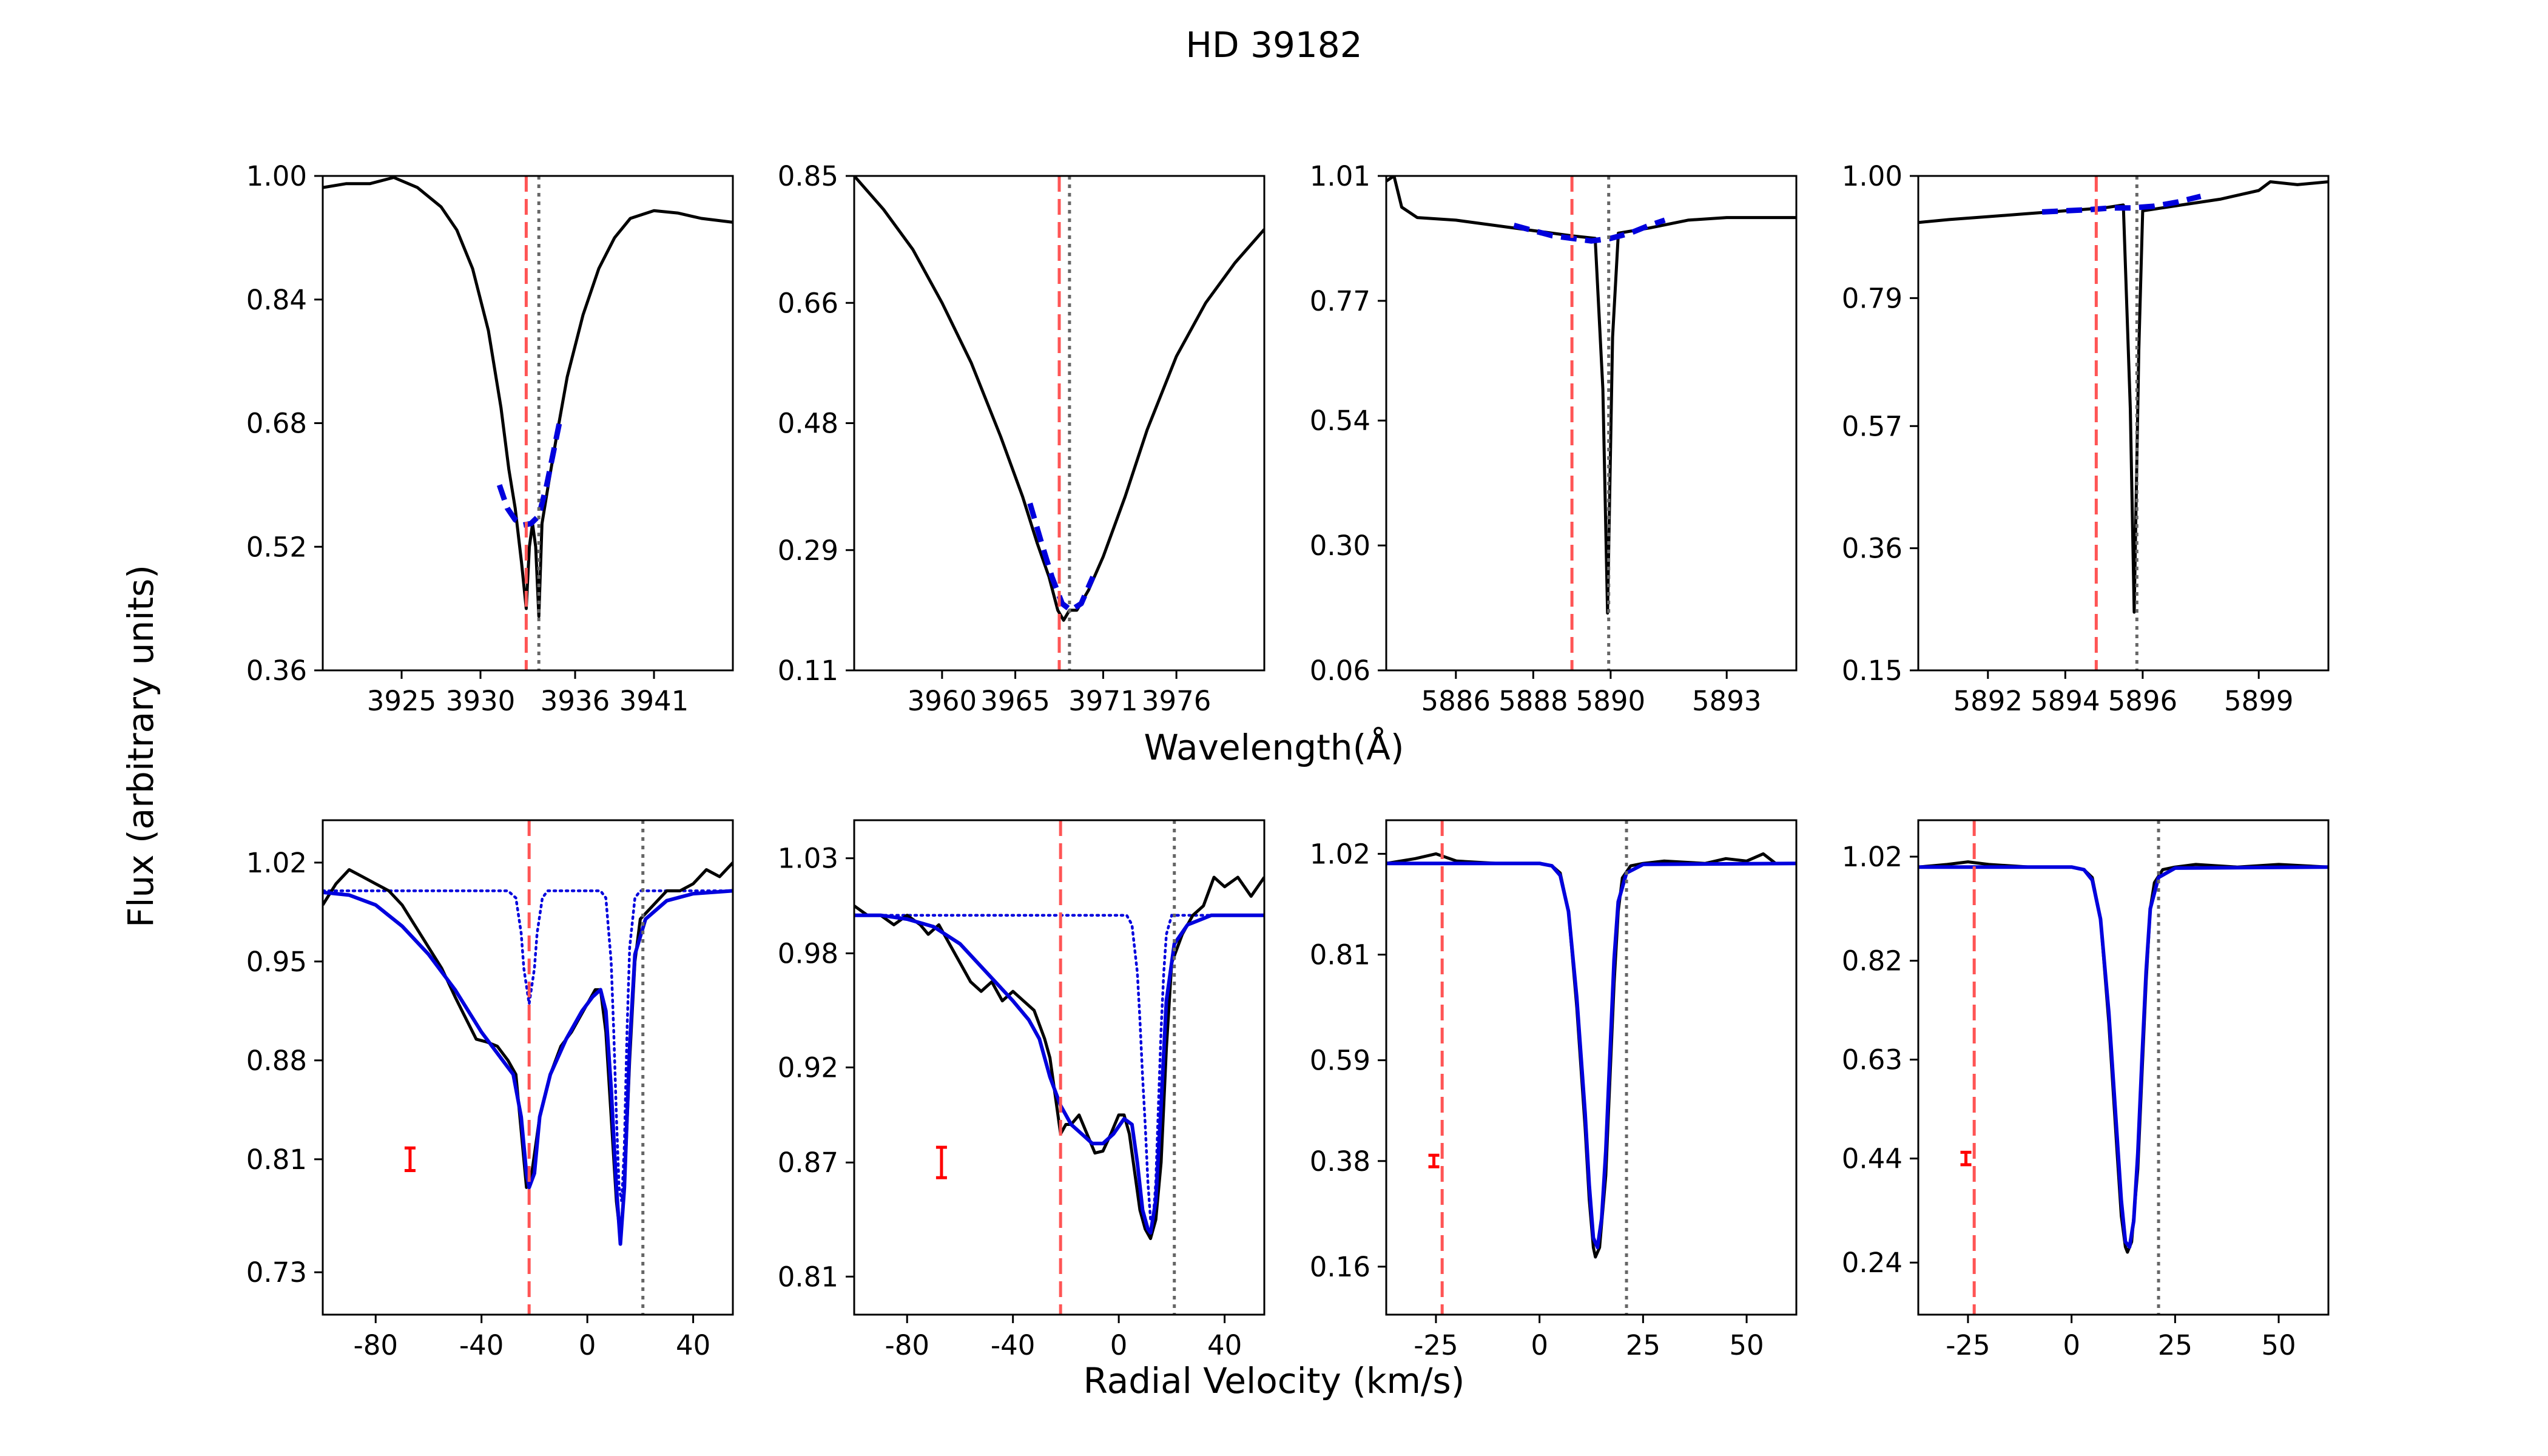 This screenshot has height=1456, width=2548. I want to click on y-tick-label: 0.15, so click(1872, 671).